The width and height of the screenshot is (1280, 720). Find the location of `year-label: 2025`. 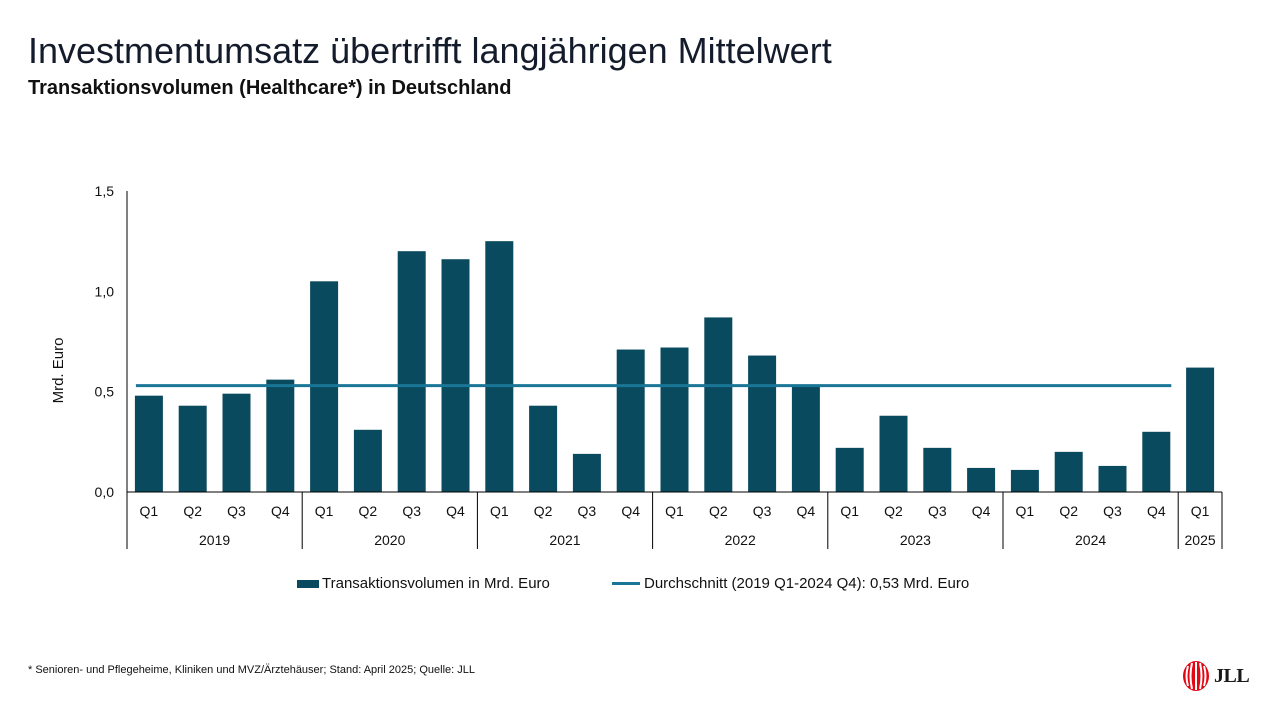

year-label: 2025 is located at coordinates (1200, 540).